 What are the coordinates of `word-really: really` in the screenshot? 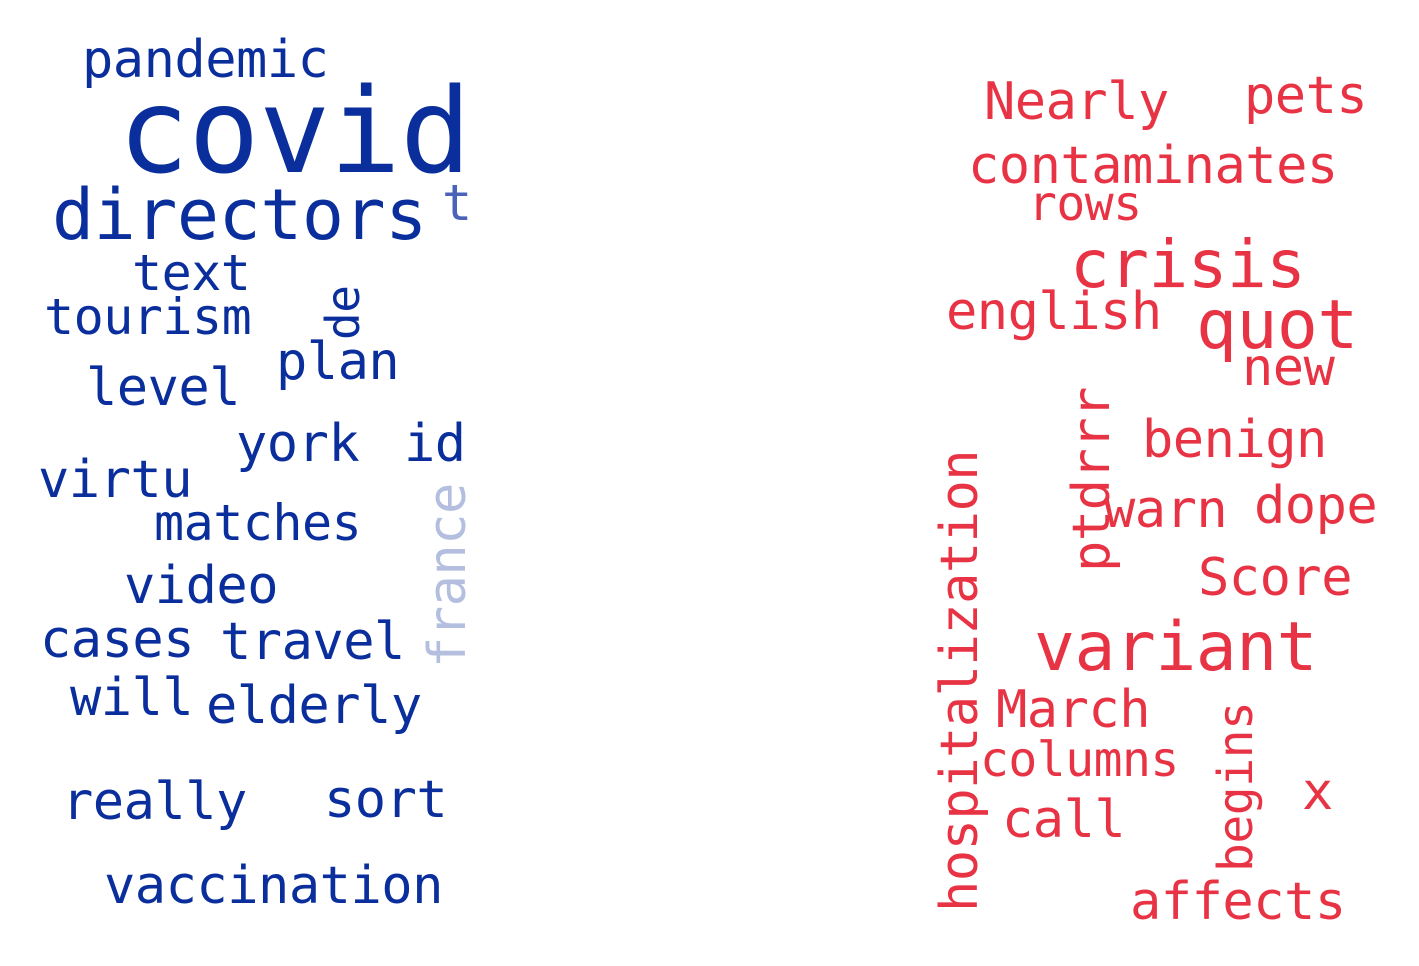 It's located at (154, 802).